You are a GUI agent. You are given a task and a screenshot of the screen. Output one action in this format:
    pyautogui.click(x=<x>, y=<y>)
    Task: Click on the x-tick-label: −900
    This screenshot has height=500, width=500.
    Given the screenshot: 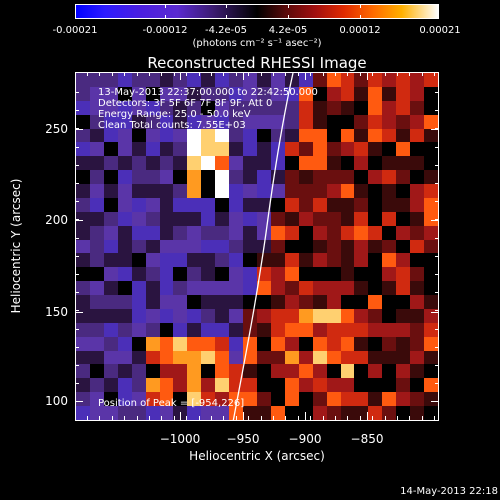 What is the action you would take?
    pyautogui.click(x=305, y=439)
    